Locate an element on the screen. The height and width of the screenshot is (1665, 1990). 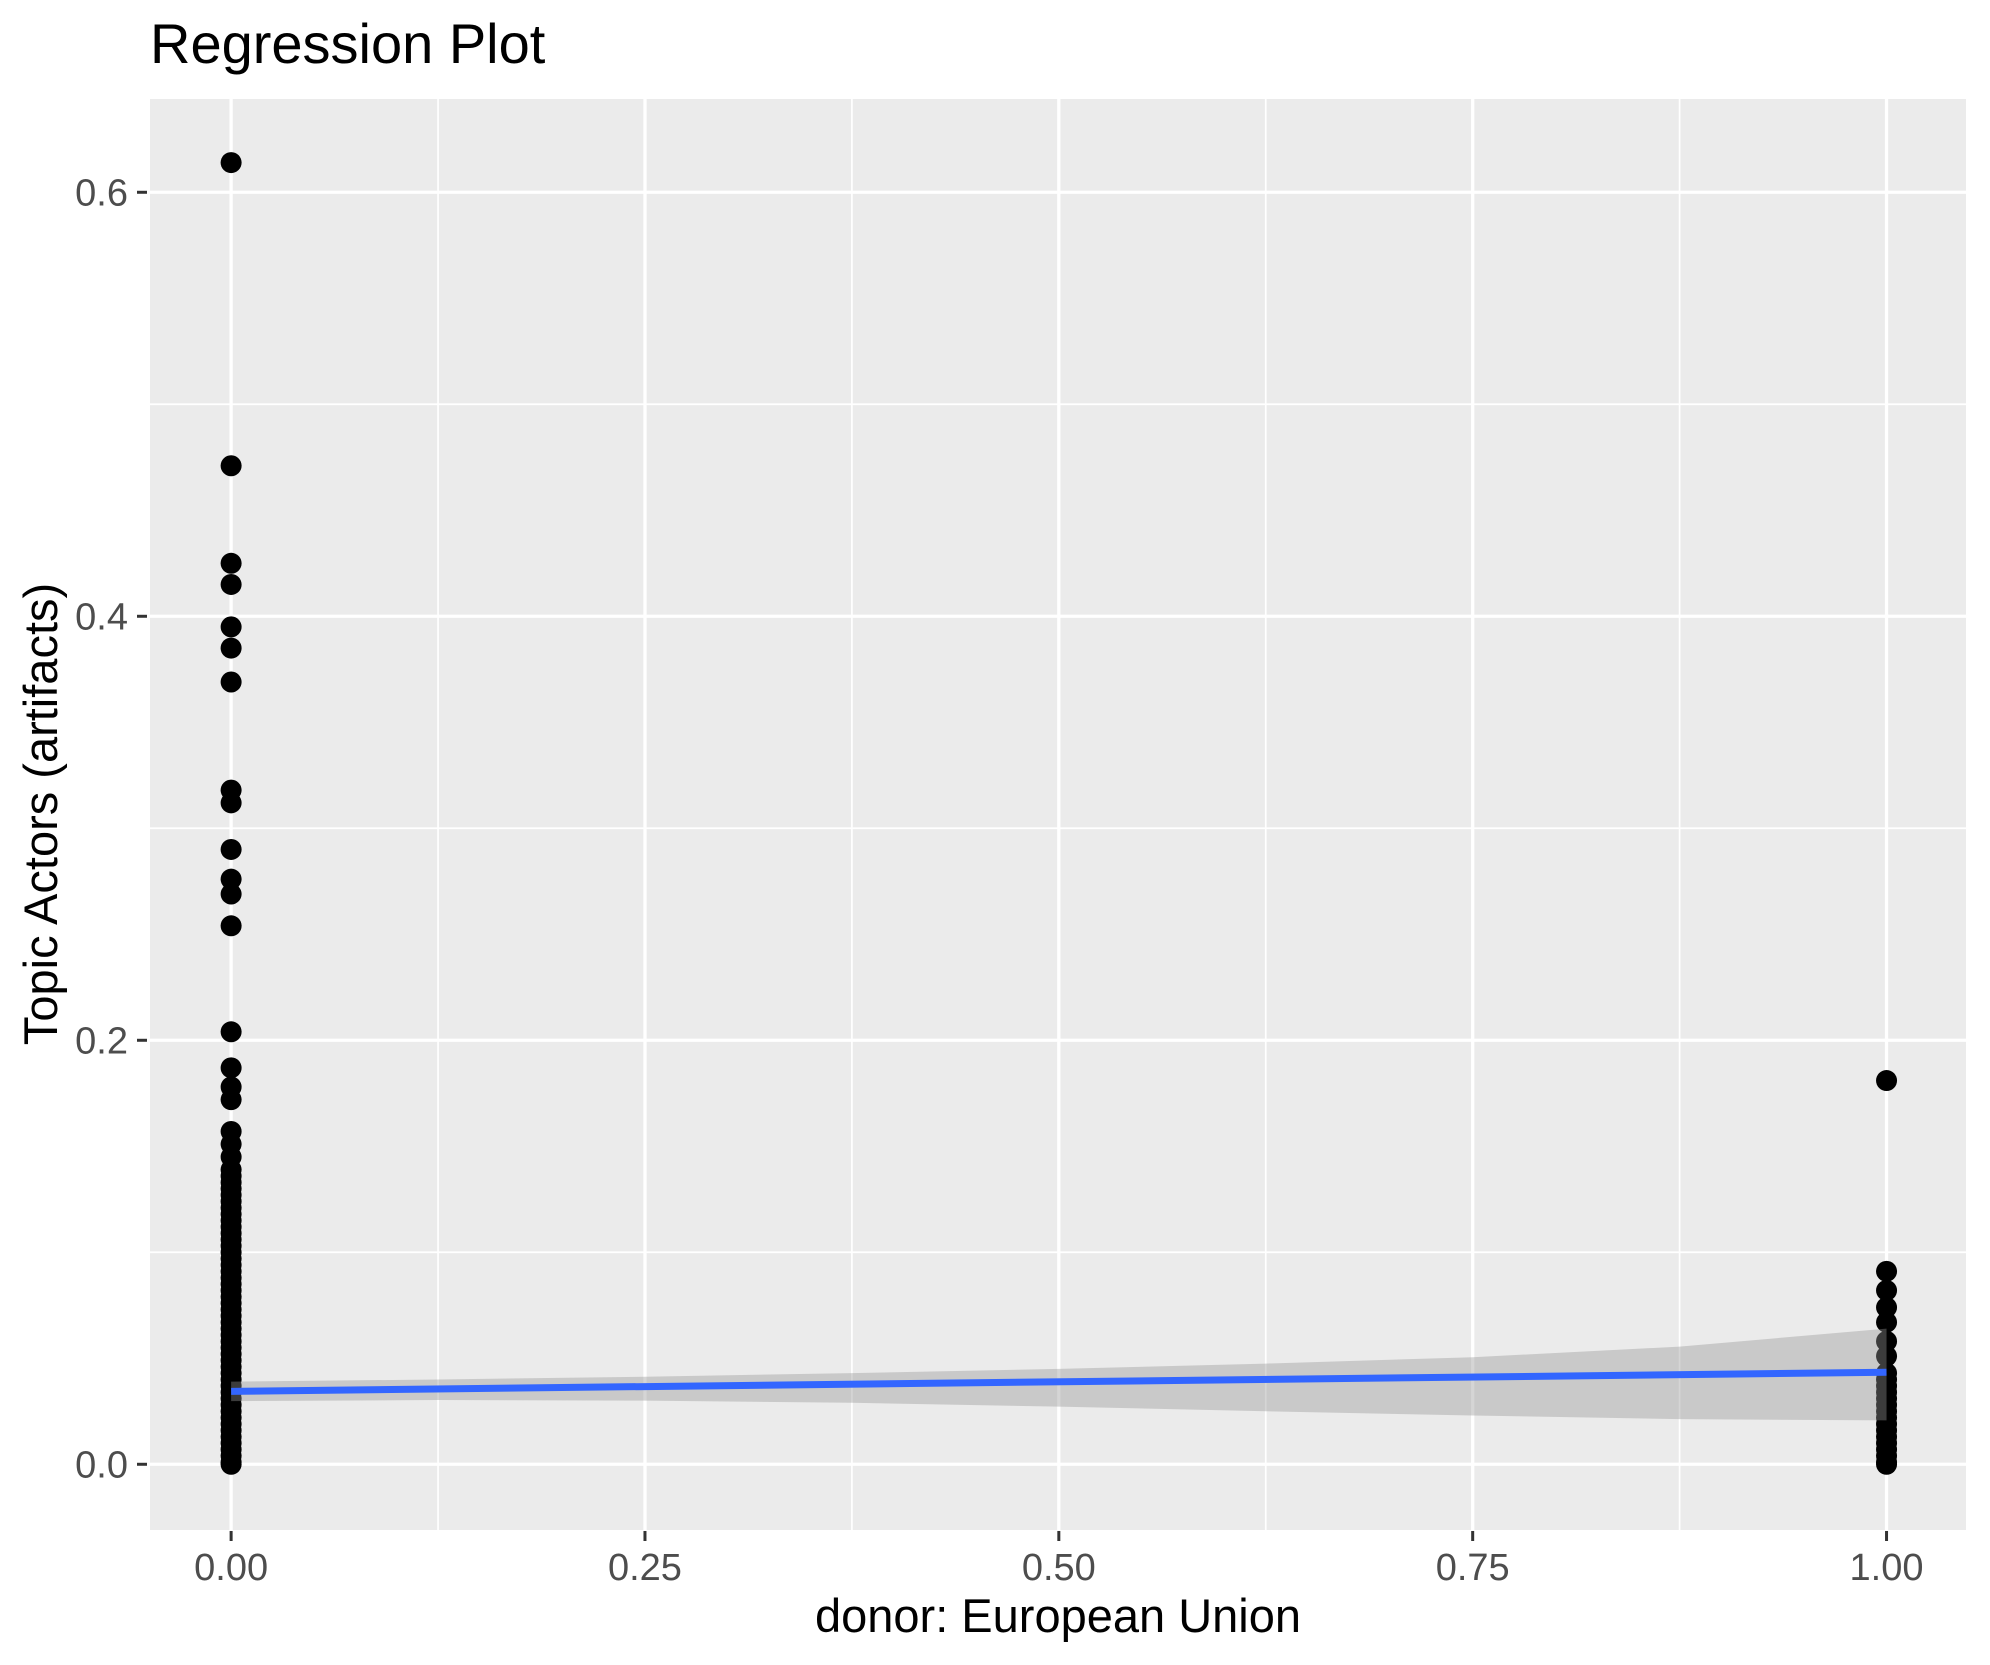
x-tick-label: 0.00 is located at coordinates (231, 1568).